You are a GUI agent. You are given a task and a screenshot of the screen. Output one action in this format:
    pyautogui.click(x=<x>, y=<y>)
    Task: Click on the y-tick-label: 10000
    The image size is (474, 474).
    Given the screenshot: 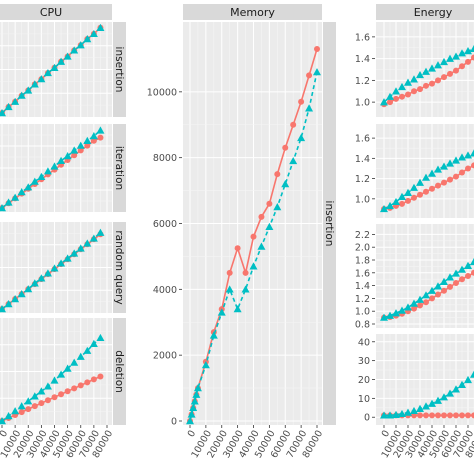 What is the action you would take?
    pyautogui.click(x=162, y=92)
    